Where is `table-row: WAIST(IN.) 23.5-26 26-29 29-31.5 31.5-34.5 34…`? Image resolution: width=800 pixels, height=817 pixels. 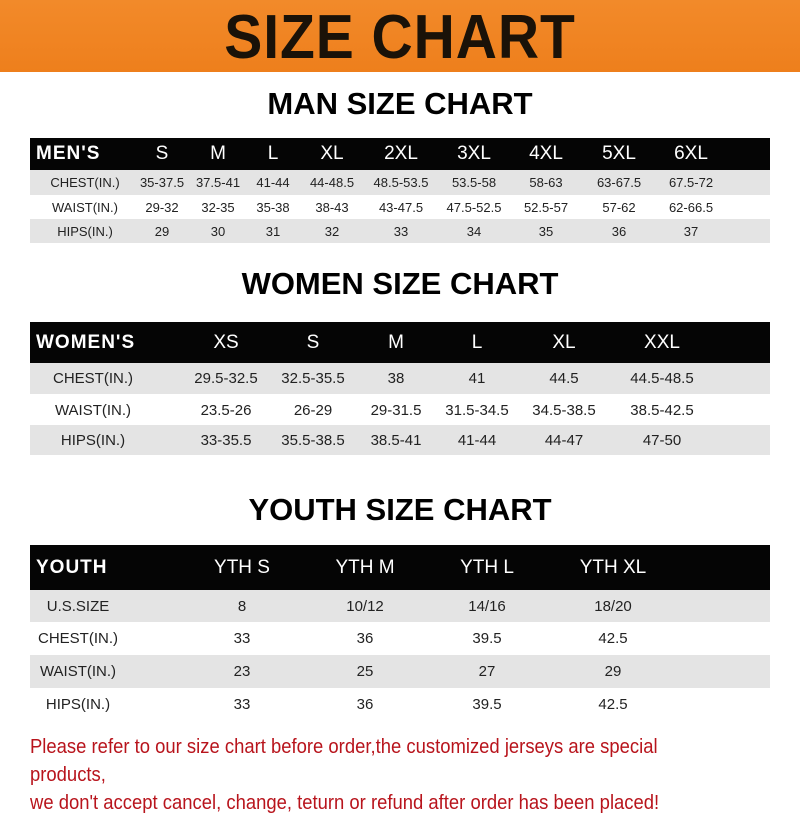
table-row: WAIST(IN.) 23.5-26 26-29 29-31.5 31.5-34.5 34… is located at coordinates (400, 410).